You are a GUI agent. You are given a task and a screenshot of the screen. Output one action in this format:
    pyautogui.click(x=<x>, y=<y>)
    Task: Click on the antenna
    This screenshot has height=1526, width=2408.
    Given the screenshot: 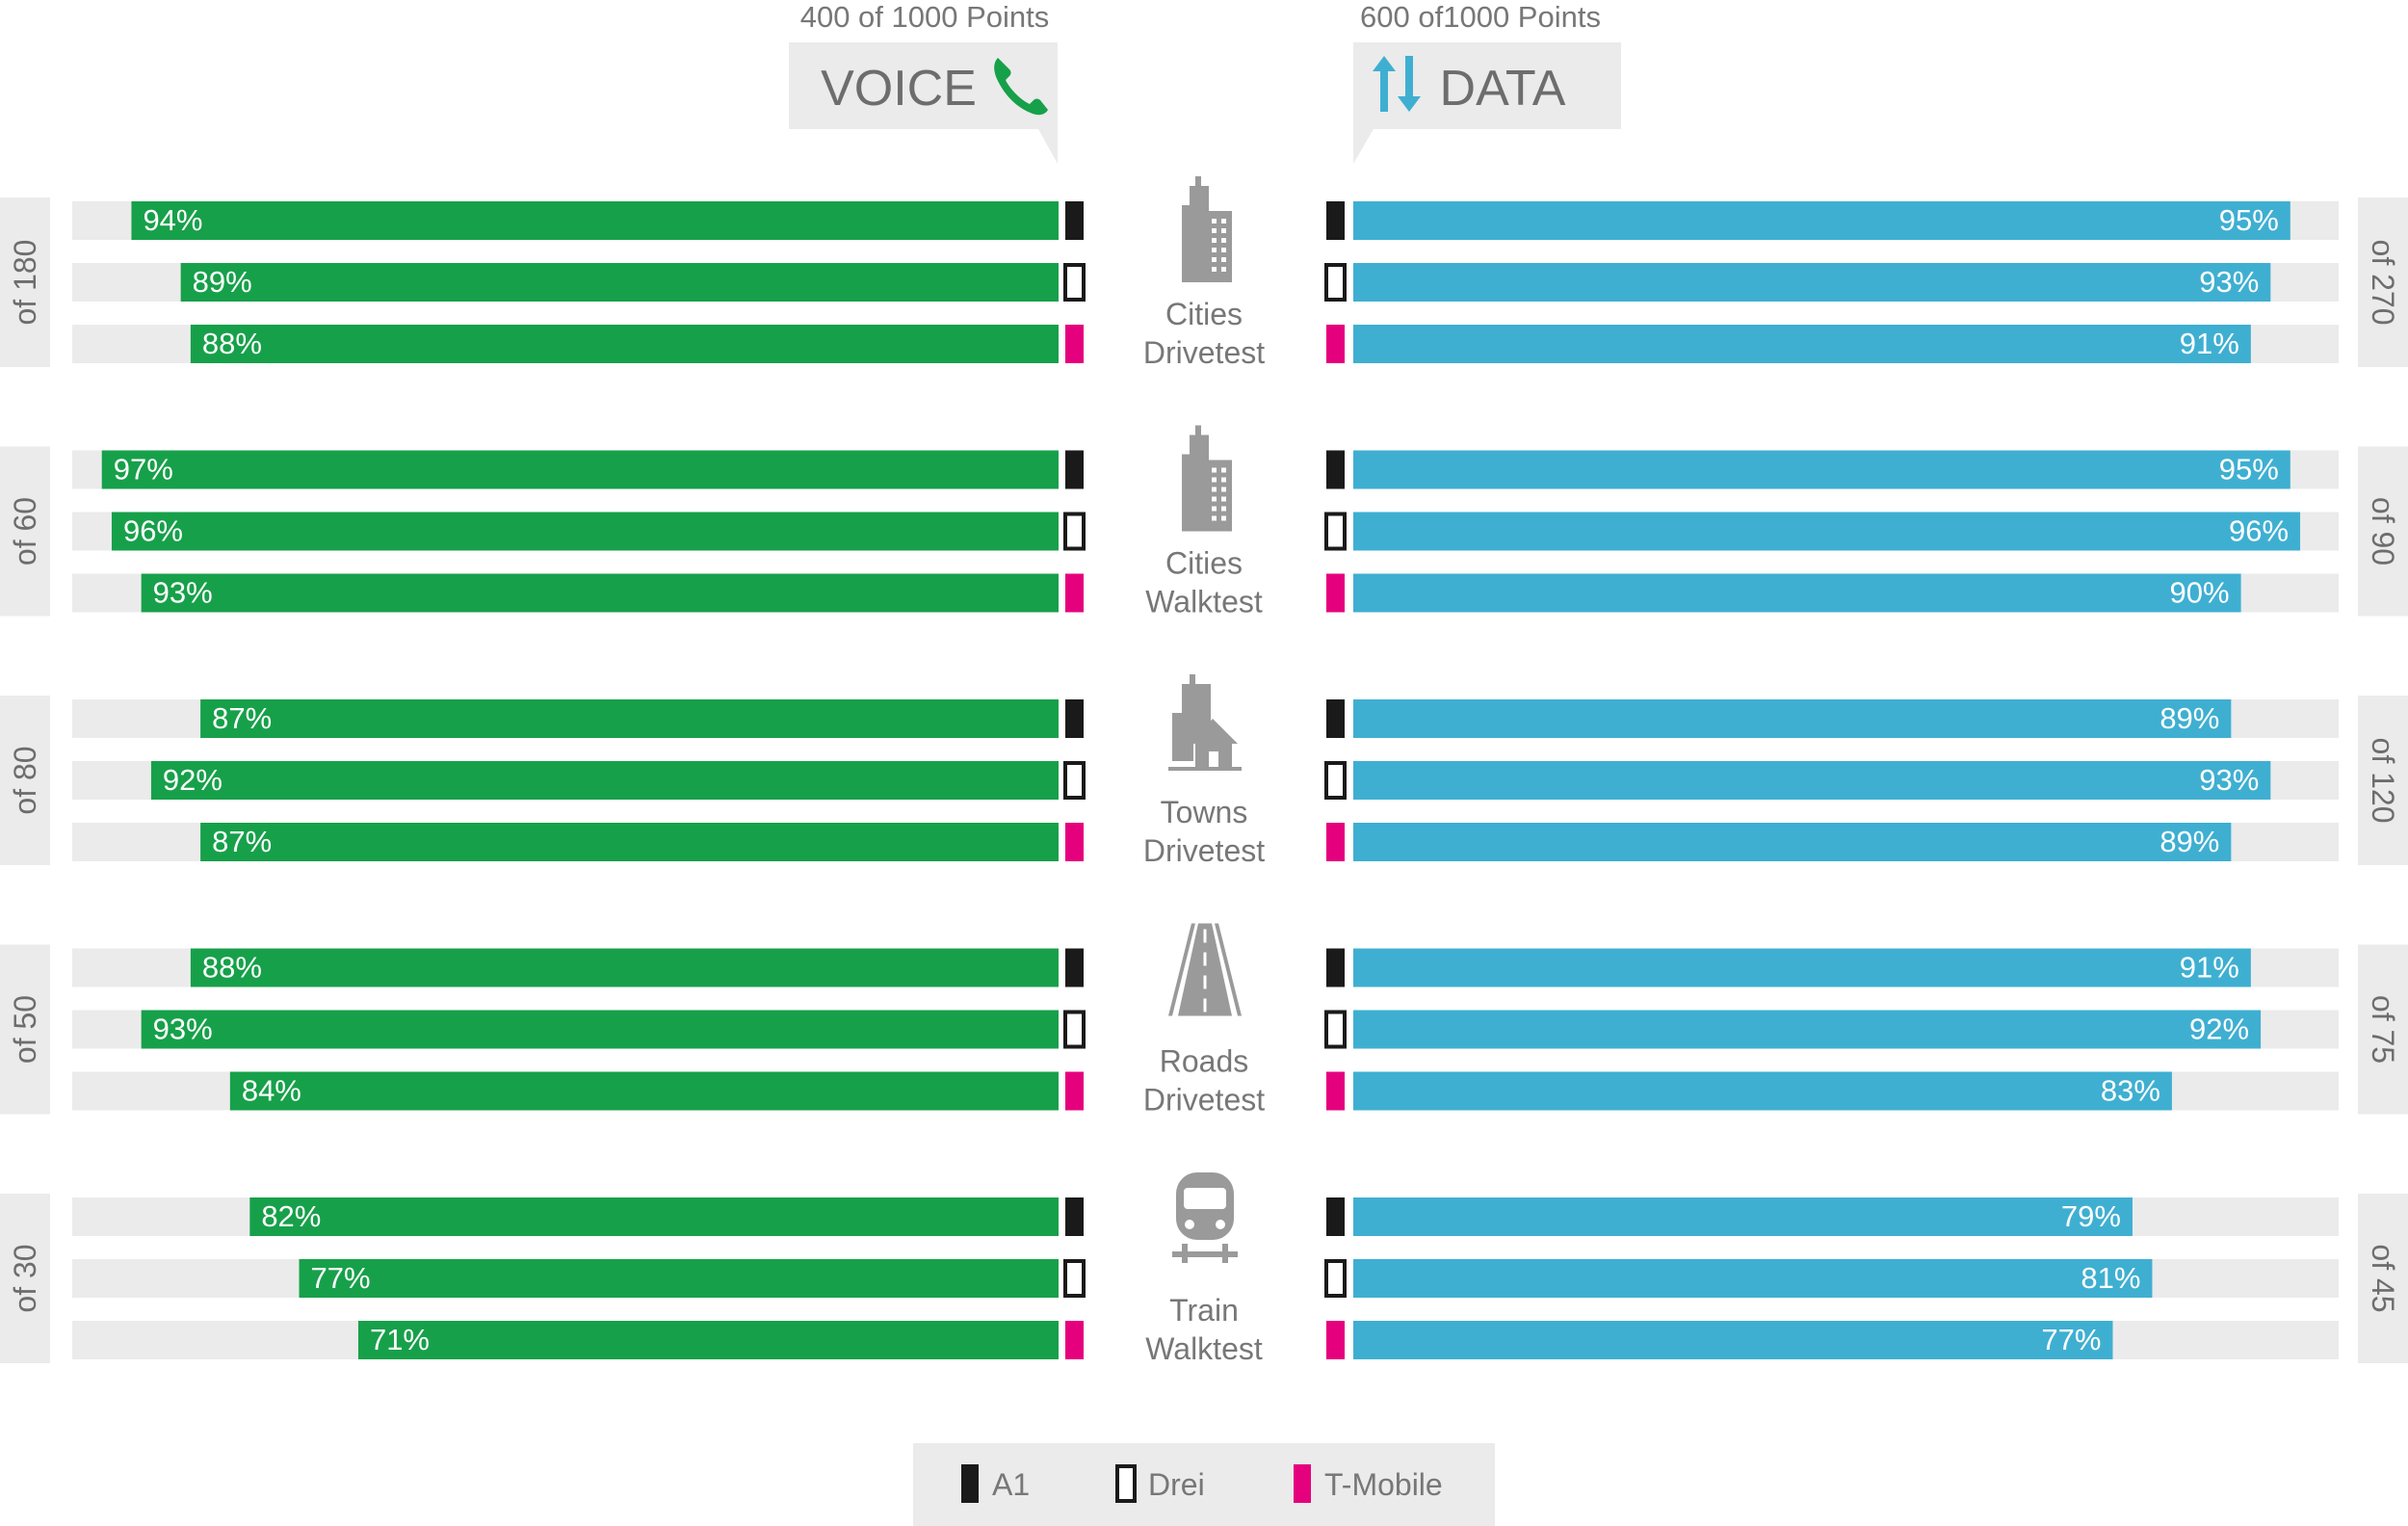 What is the action you would take?
    pyautogui.click(x=1198, y=183)
    